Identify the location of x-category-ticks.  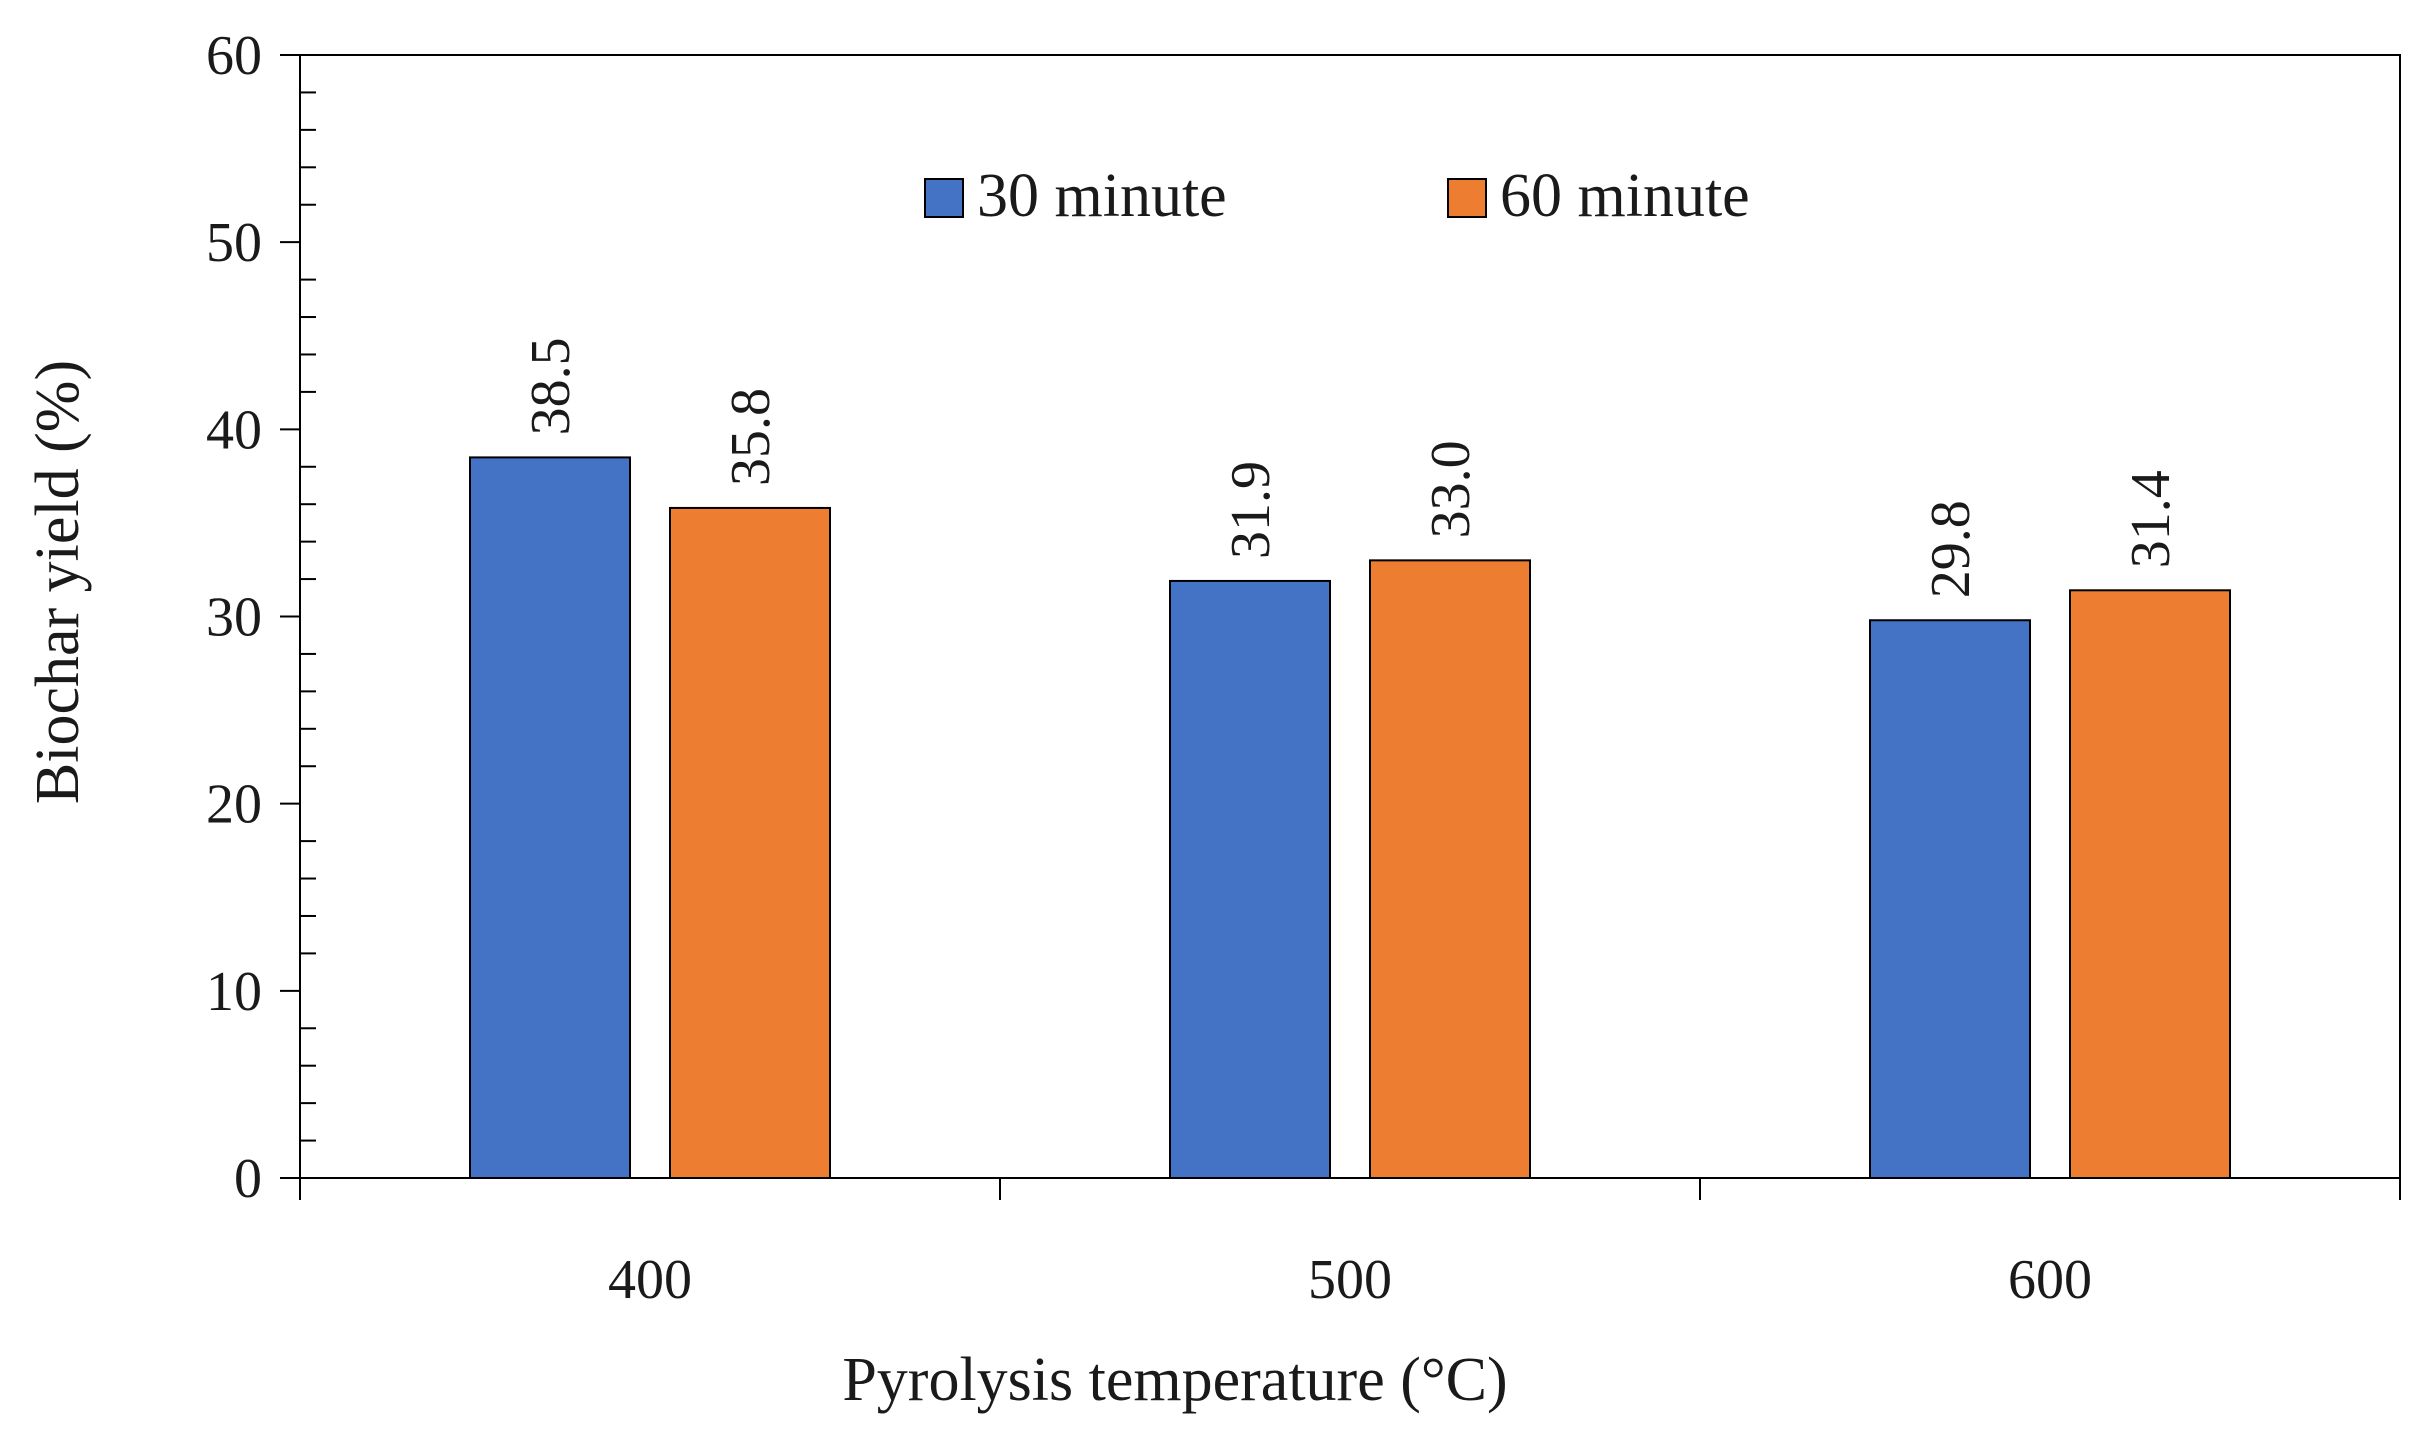
(1350, 1189).